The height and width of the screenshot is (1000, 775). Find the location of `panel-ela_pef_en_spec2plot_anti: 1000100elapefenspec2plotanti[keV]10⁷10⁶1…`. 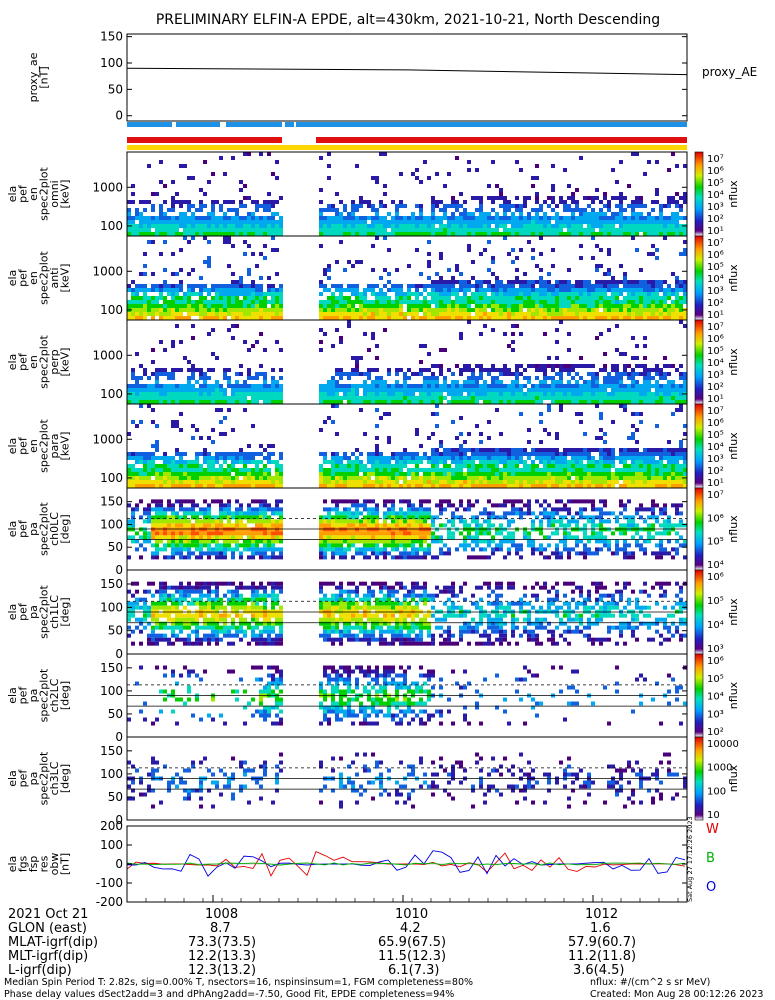

panel-ela_pef_en_spec2plot_anti: 1000100elapefenspec2plotanti[keV]10⁷10⁶1… is located at coordinates (373, 278).